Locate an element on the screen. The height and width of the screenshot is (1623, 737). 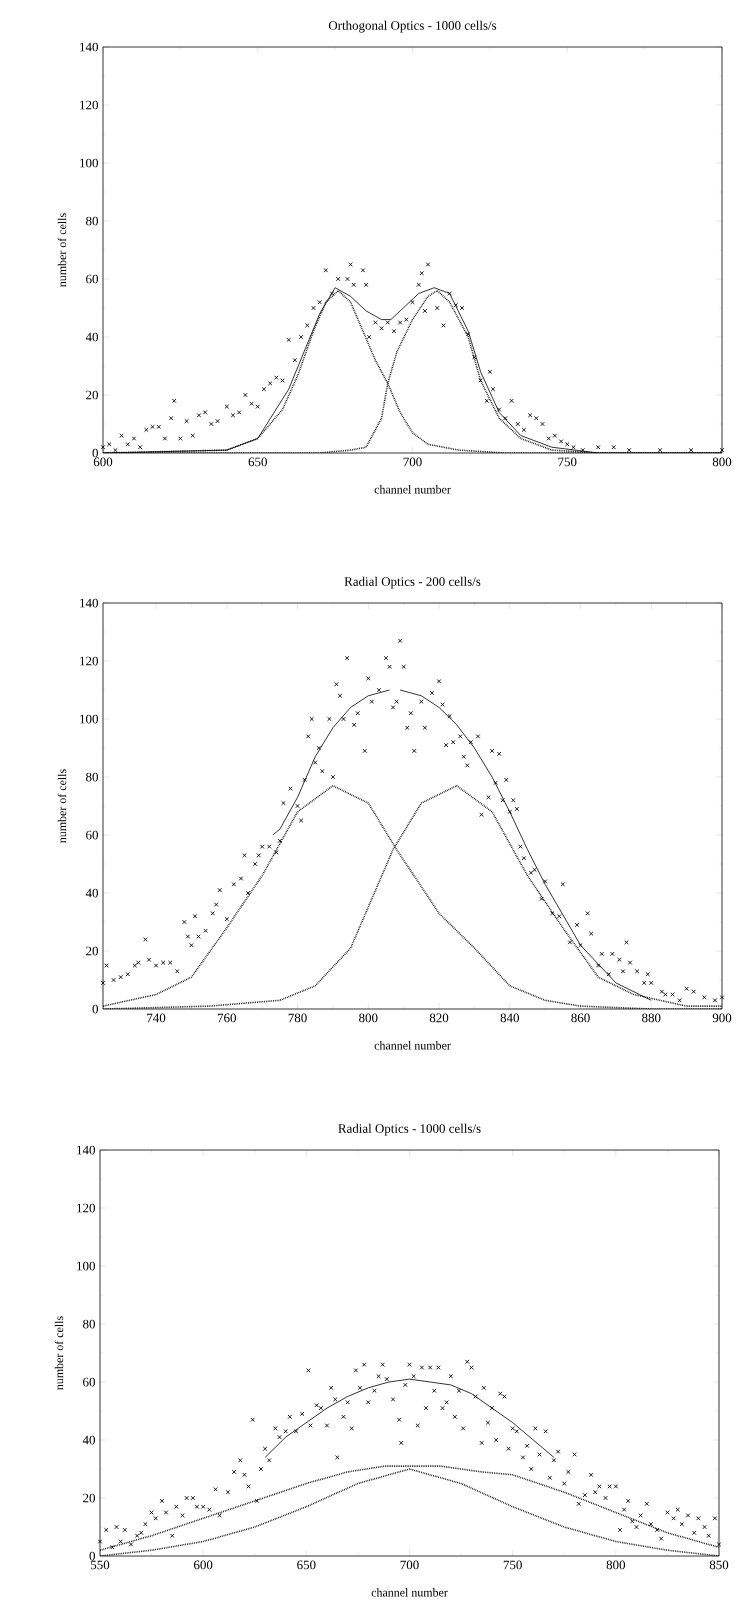
x-tick-label: 840 is located at coordinates (509, 1018).